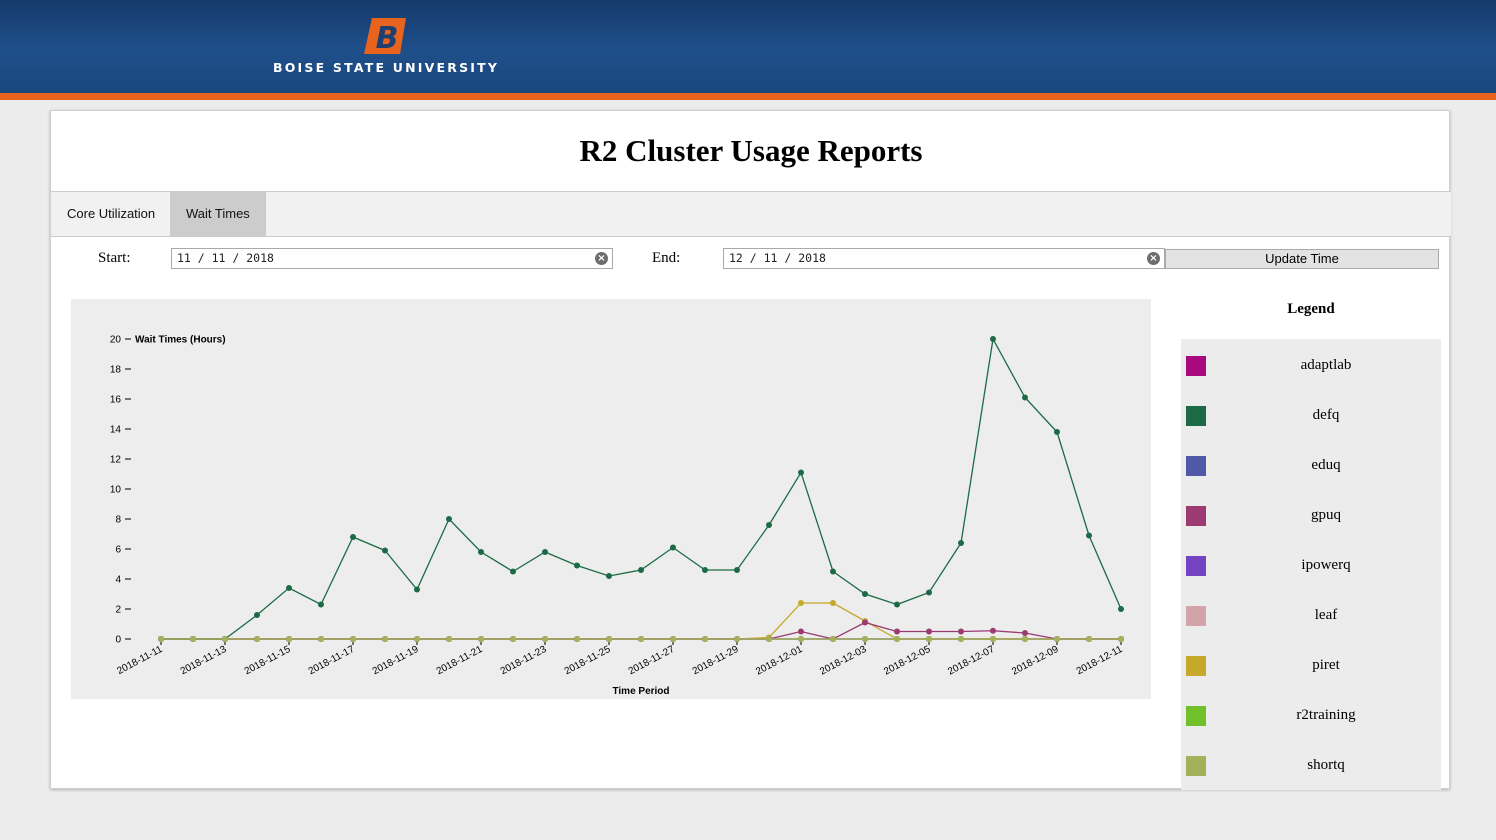  Describe the element at coordinates (1326, 515) in the screenshot. I see `legend-label: gpuq` at that location.